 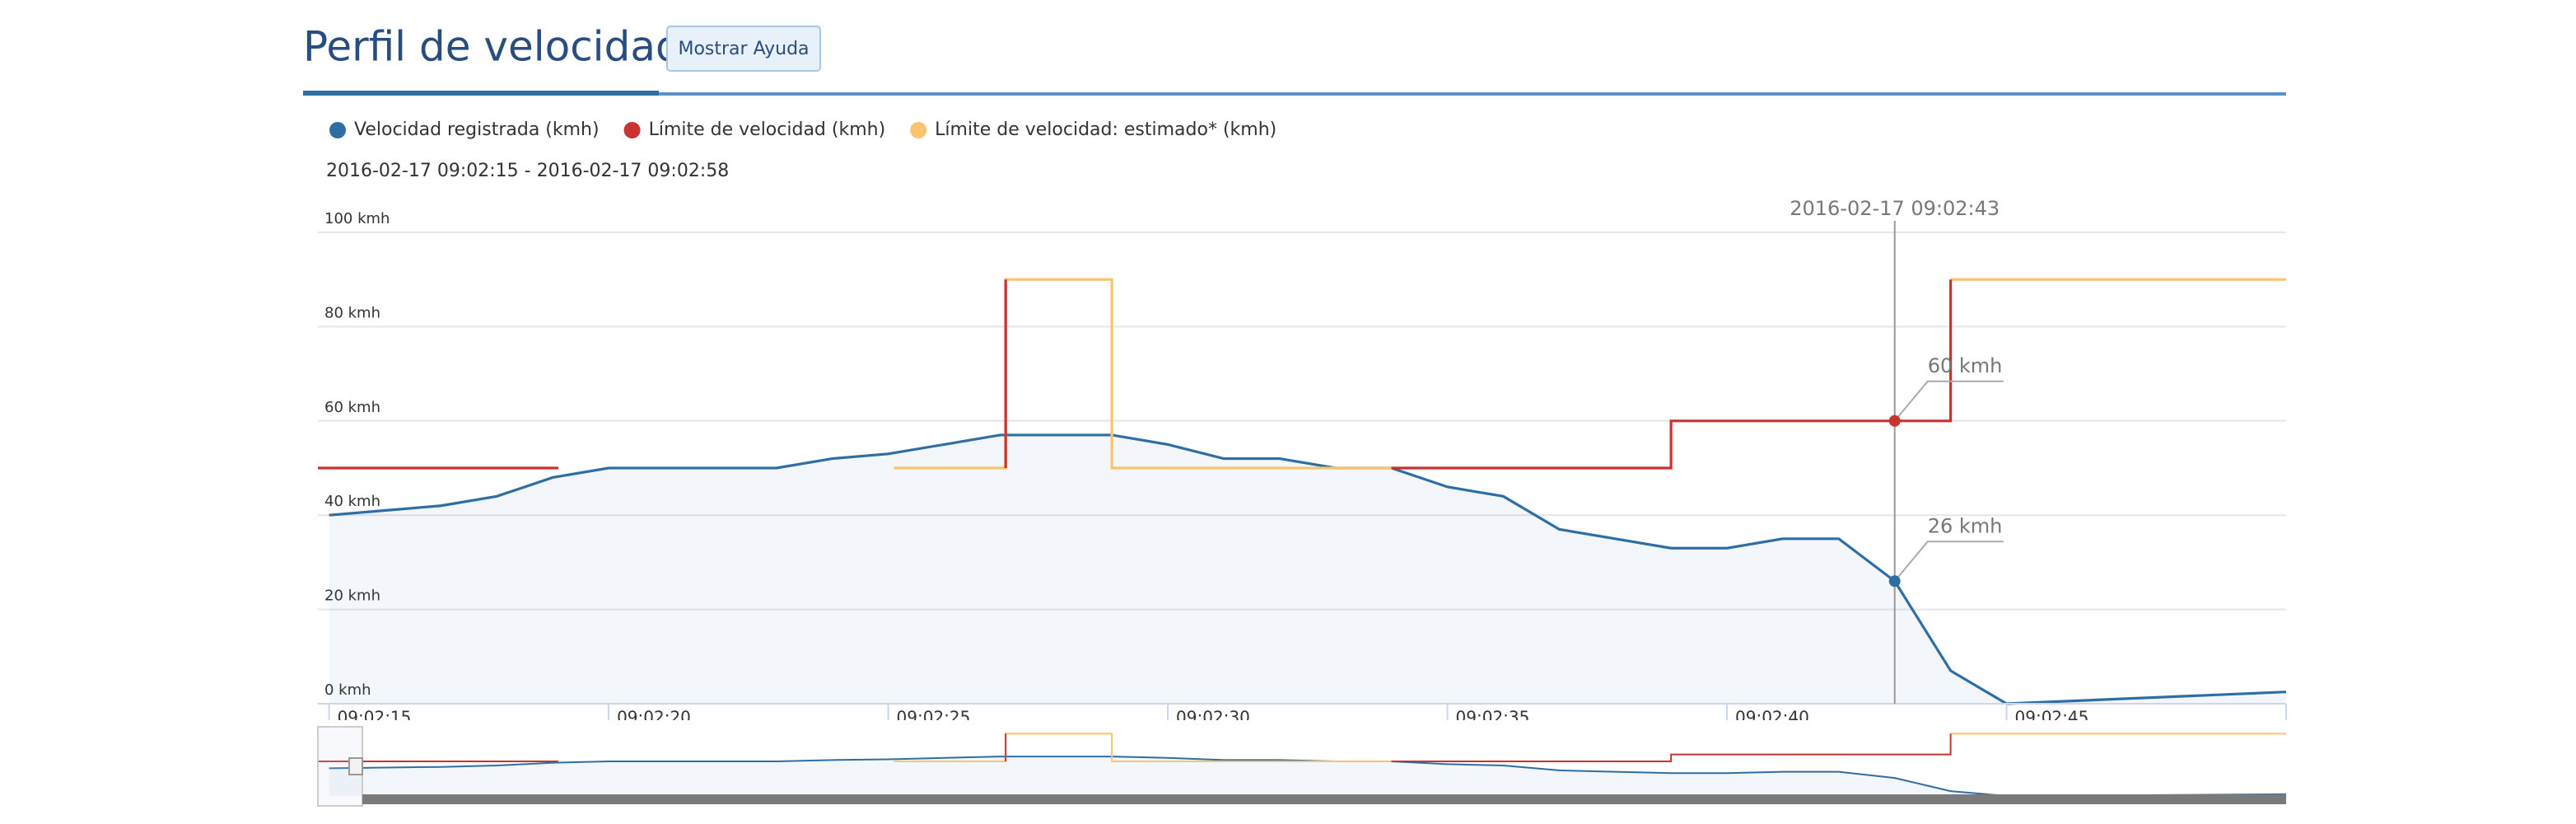 What do you see at coordinates (767, 129) in the screenshot?
I see `legend-label: Límite de velocidad (kmh)` at bounding box center [767, 129].